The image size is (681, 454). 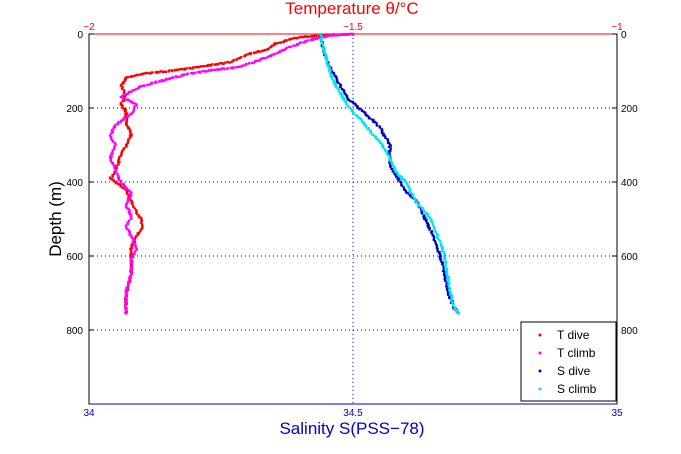 I want to click on top-tick-label: −1, so click(x=617, y=27).